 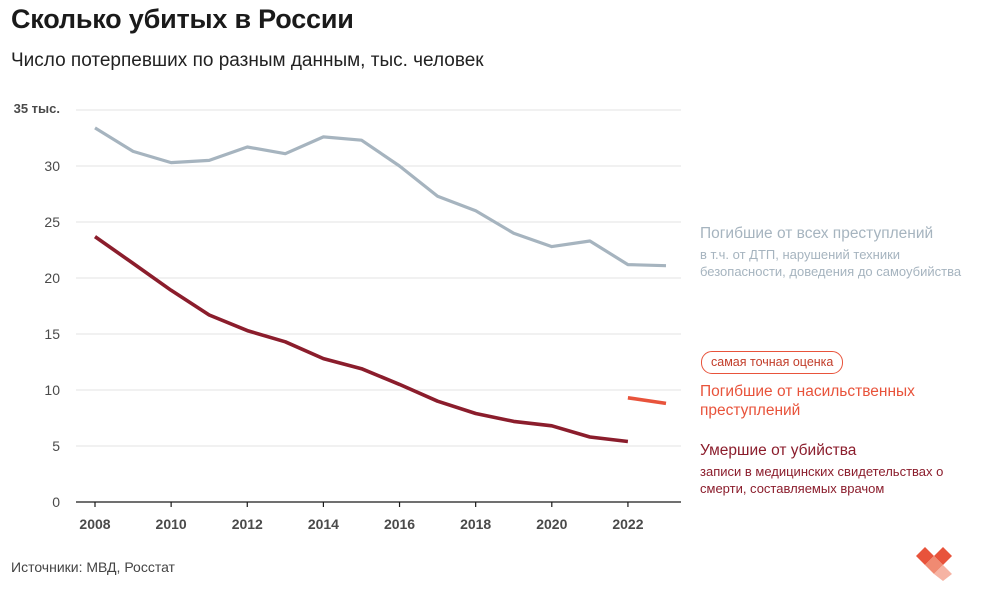 I want to click on y-tick-label: 35 тыс., so click(x=37, y=108).